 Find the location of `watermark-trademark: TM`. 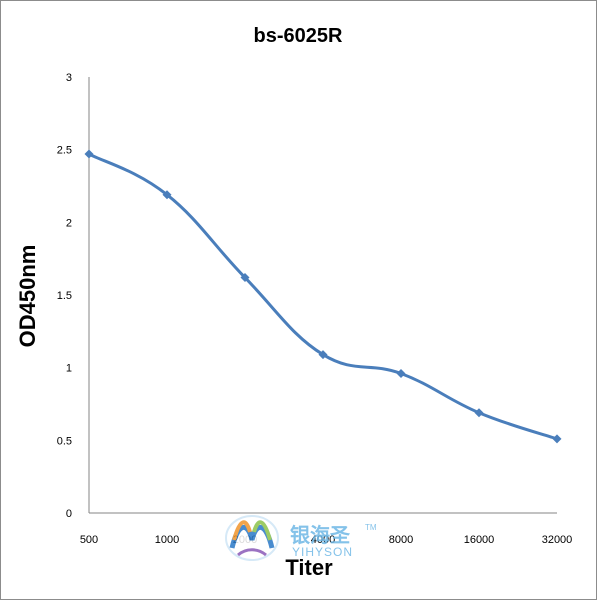

watermark-trademark: TM is located at coordinates (371, 527).